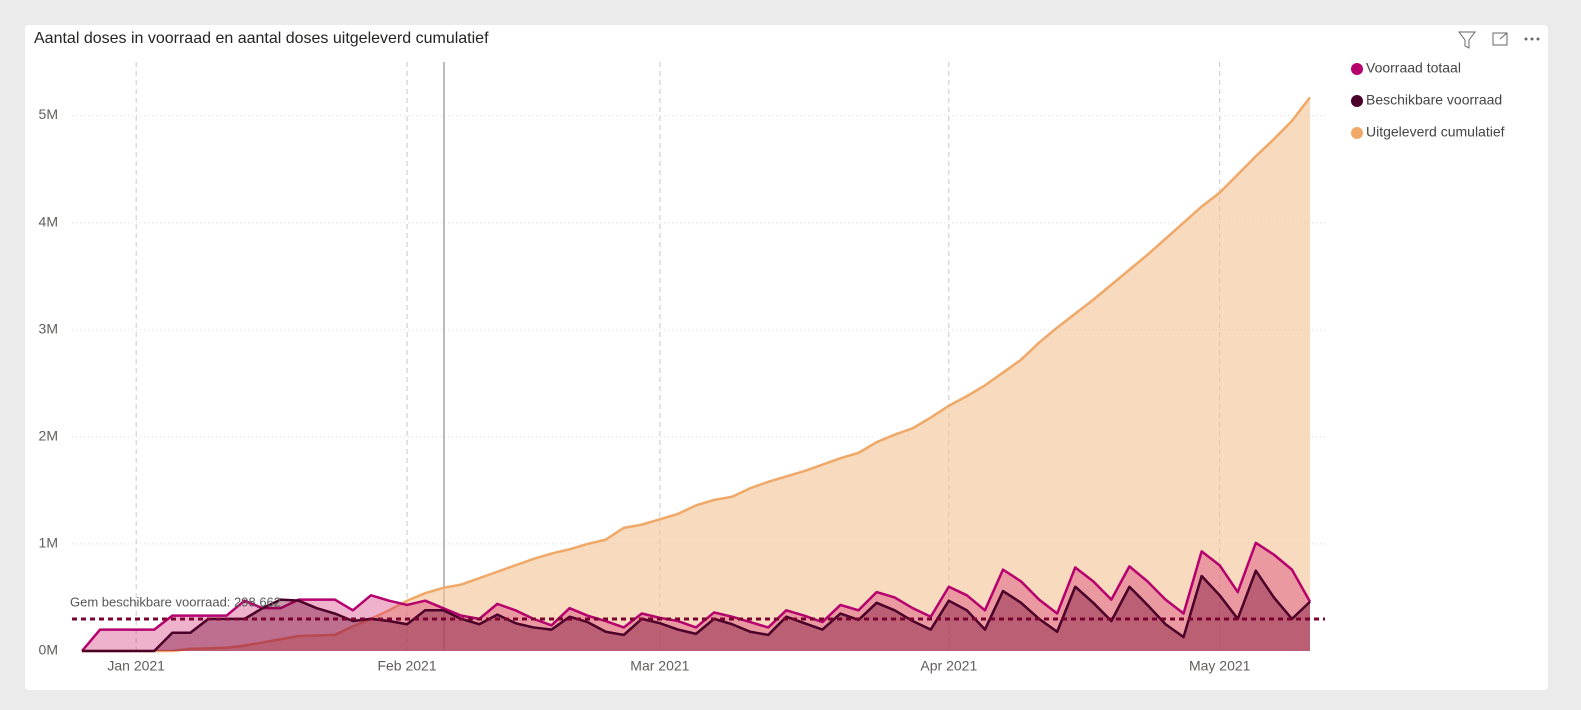 The height and width of the screenshot is (710, 1581). I want to click on y-tick-label: 1M, so click(48, 543).